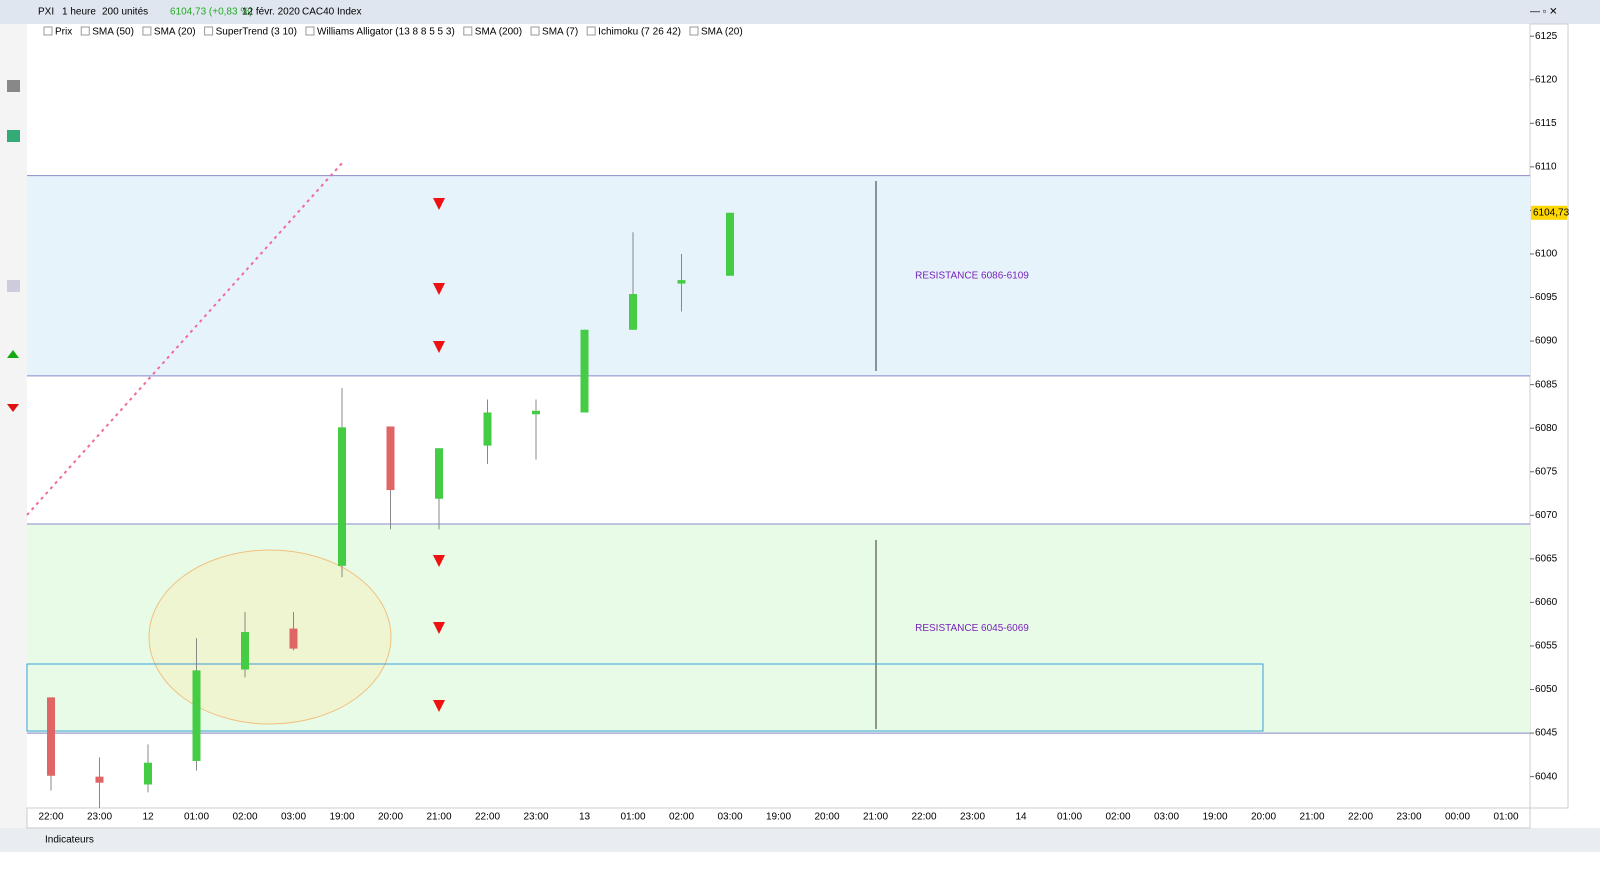  What do you see at coordinates (1543, 12) in the screenshot?
I see `window-controls: — ▫ ✕` at bounding box center [1543, 12].